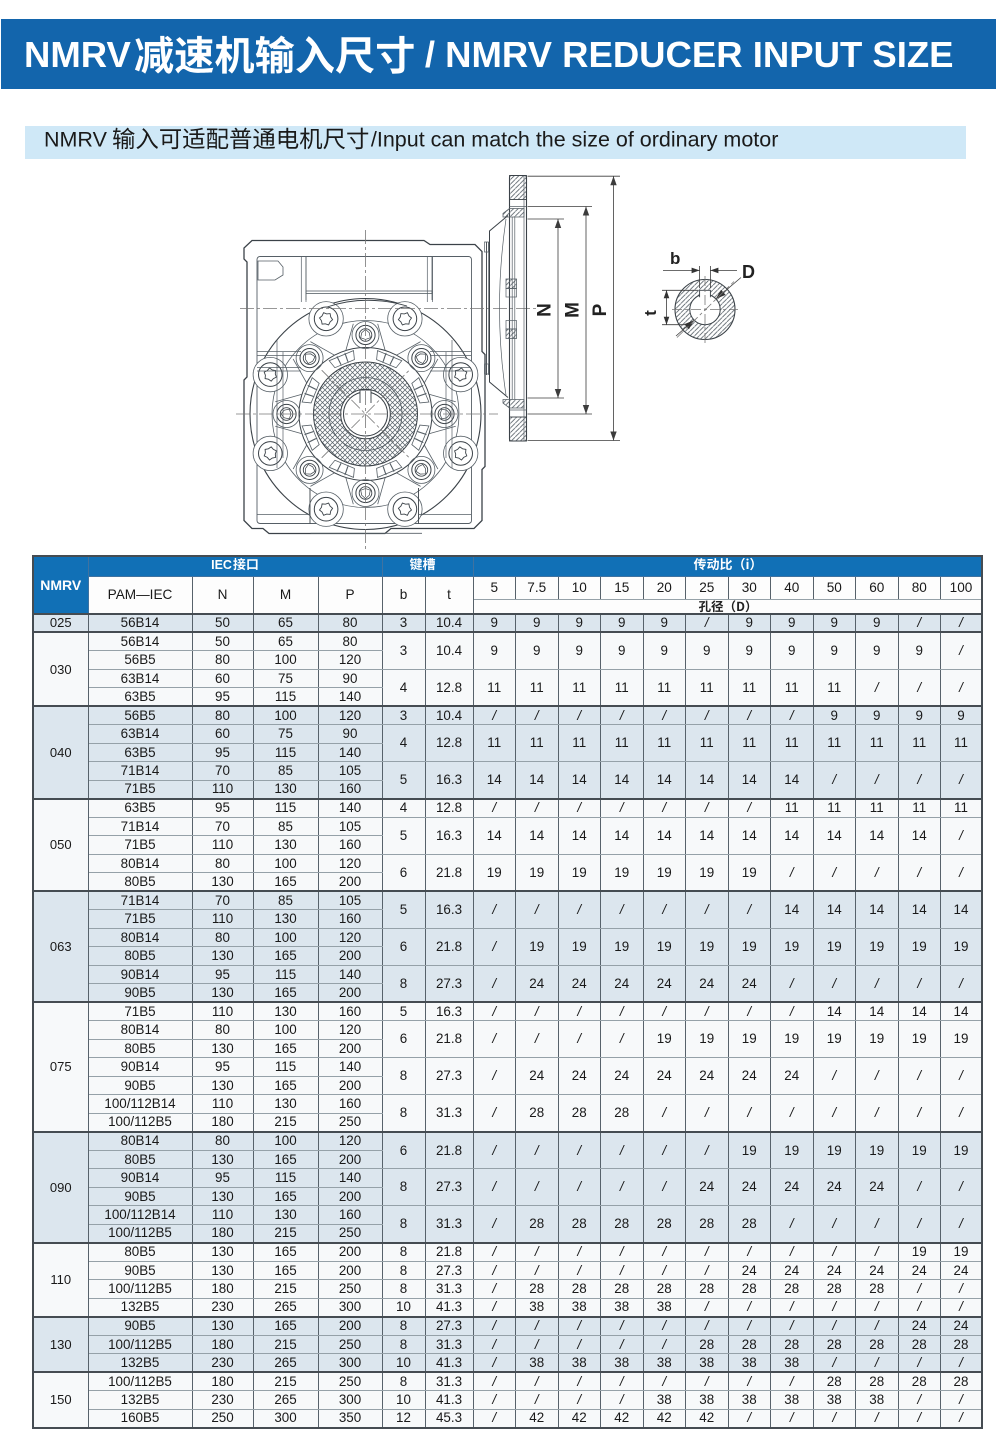 The image size is (1000, 1446). I want to click on svg-text: t, so click(650, 313).